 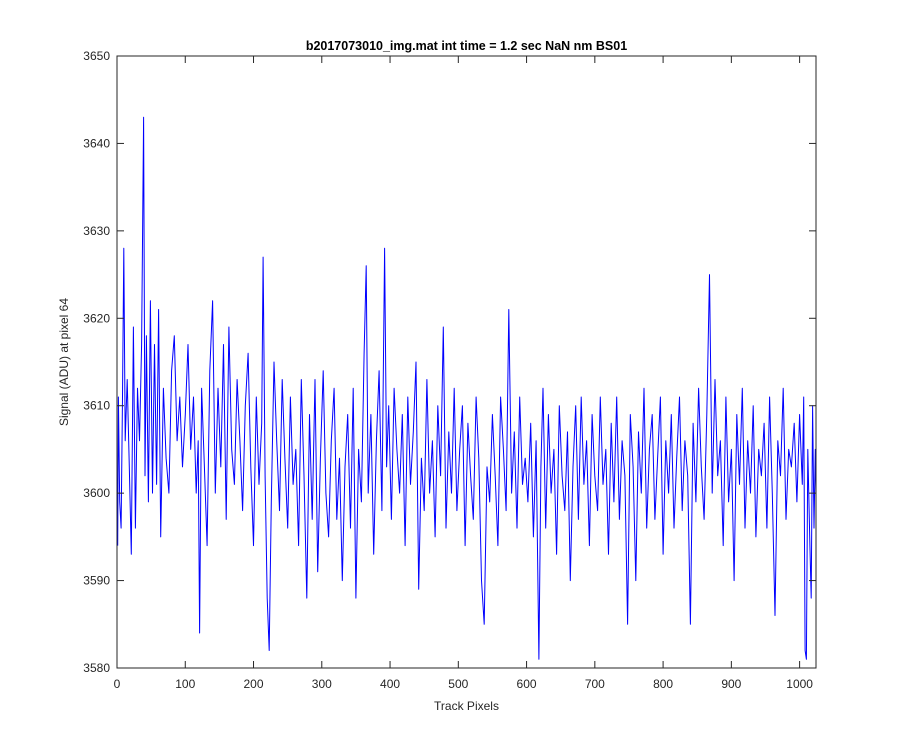 What do you see at coordinates (96, 56) in the screenshot?
I see `y-tick-label: 3650` at bounding box center [96, 56].